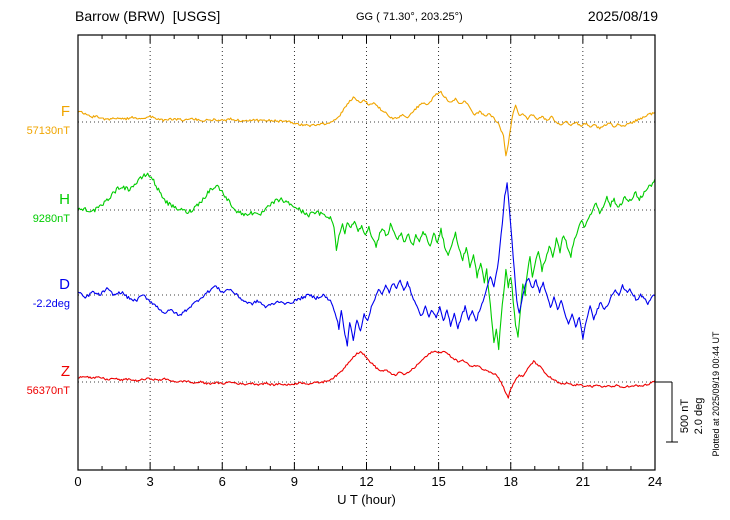 This screenshot has width=730, height=520. What do you see at coordinates (222, 481) in the screenshot?
I see `x-tick-label: 6` at bounding box center [222, 481].